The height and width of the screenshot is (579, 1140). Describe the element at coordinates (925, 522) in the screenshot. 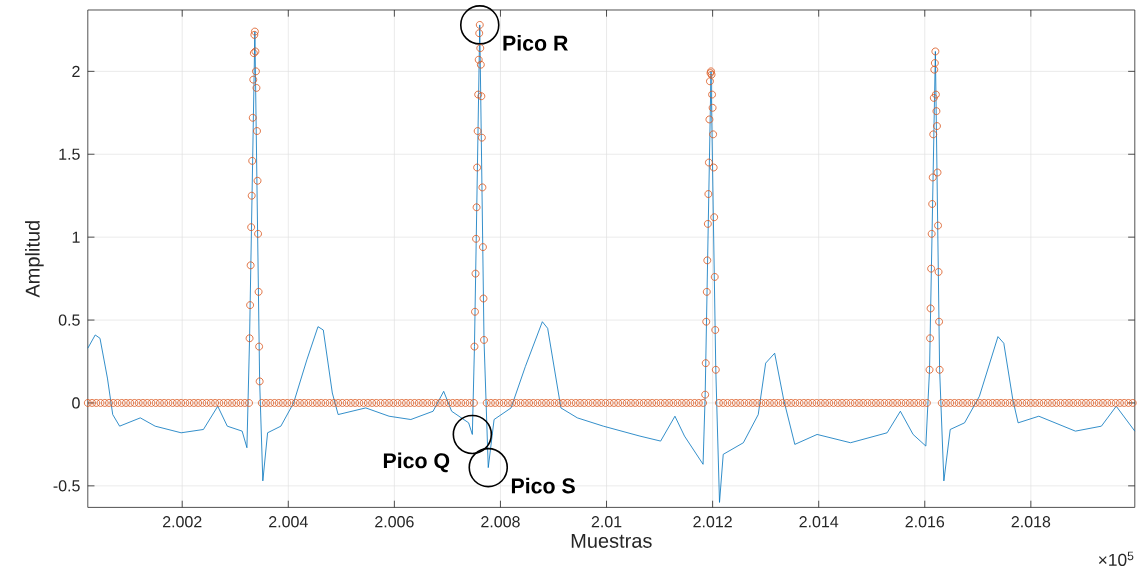

I see `x-tick-label: 2.016` at that location.